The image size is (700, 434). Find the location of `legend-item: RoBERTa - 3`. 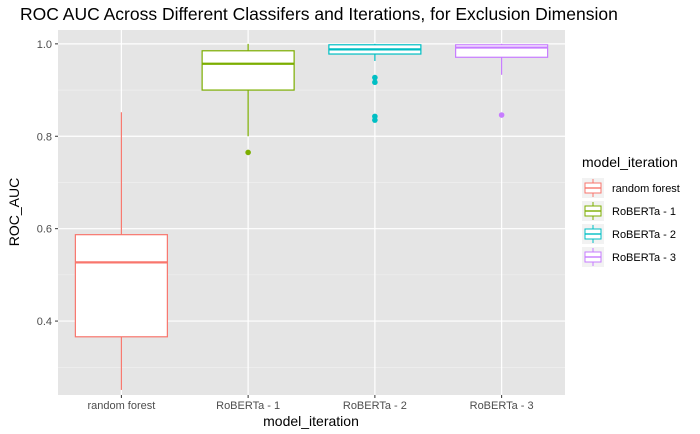

legend-item: RoBERTa - 3 is located at coordinates (629, 257).